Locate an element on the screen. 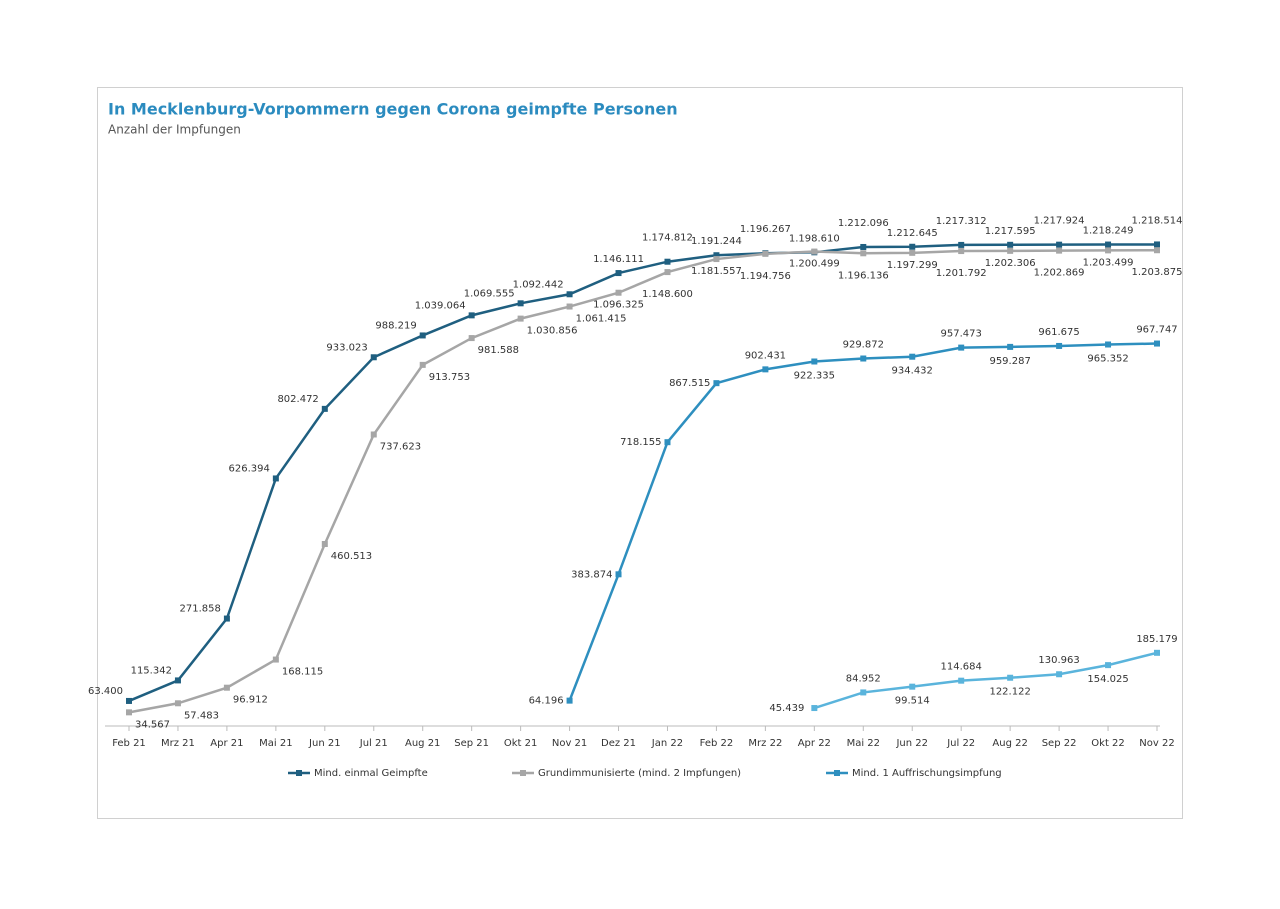  data-label: 913.753 is located at coordinates (449, 377).